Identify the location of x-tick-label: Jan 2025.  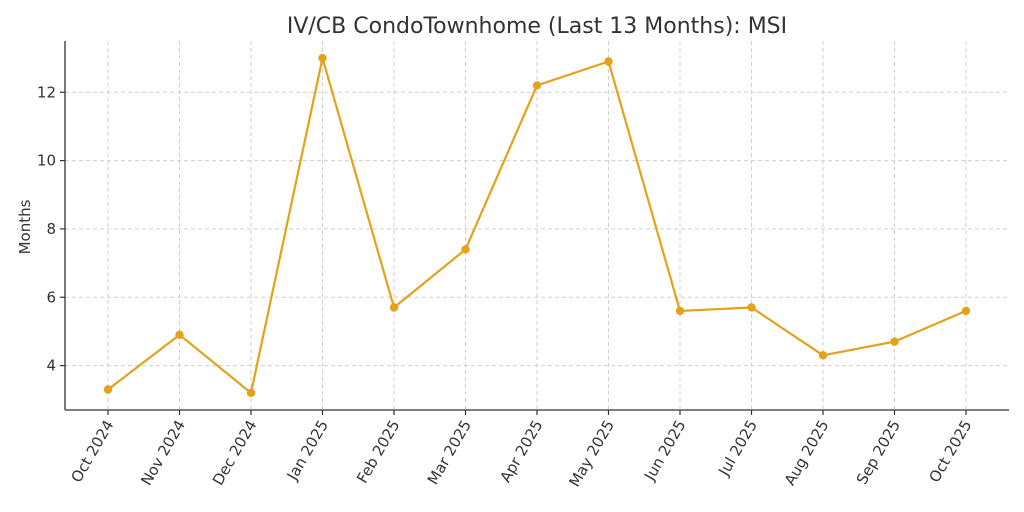
(307, 450).